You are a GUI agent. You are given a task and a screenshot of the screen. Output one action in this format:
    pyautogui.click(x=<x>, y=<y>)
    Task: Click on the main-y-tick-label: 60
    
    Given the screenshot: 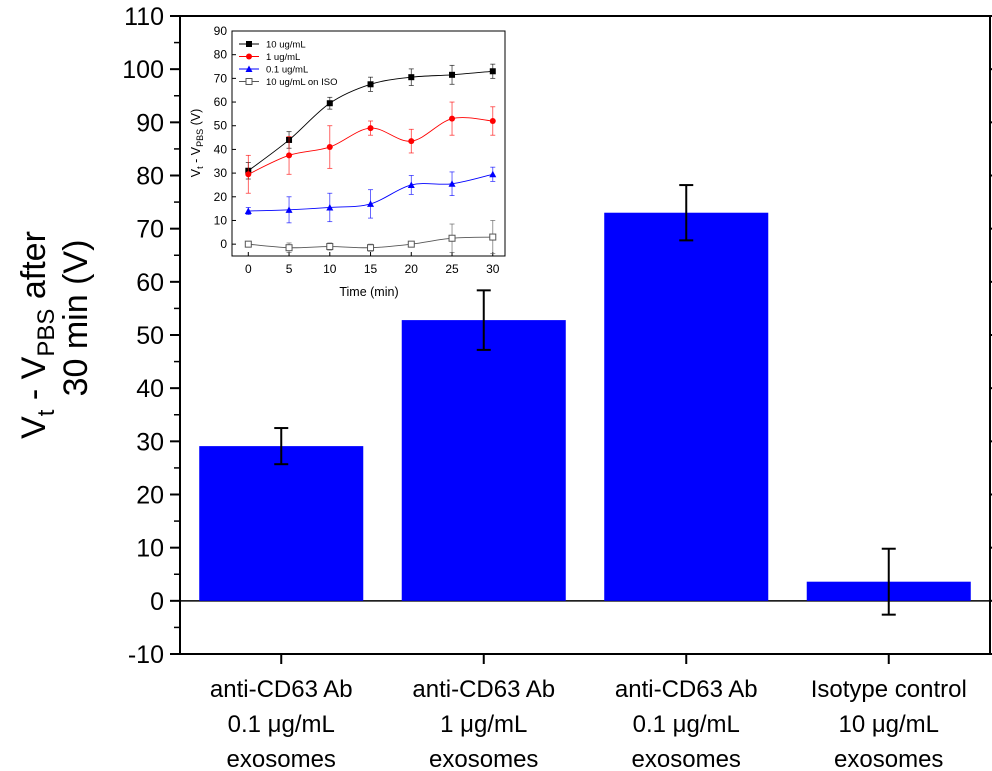 What is the action you would take?
    pyautogui.click(x=150, y=283)
    